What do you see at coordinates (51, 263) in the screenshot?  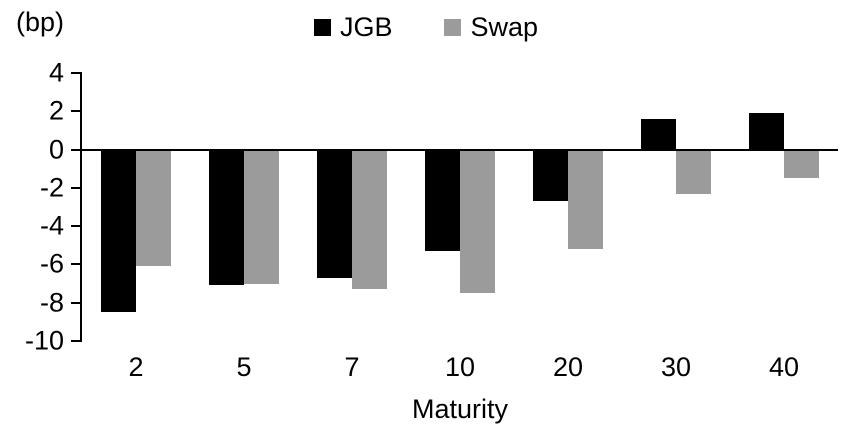 I see `y-axis-tick-label: -6` at bounding box center [51, 263].